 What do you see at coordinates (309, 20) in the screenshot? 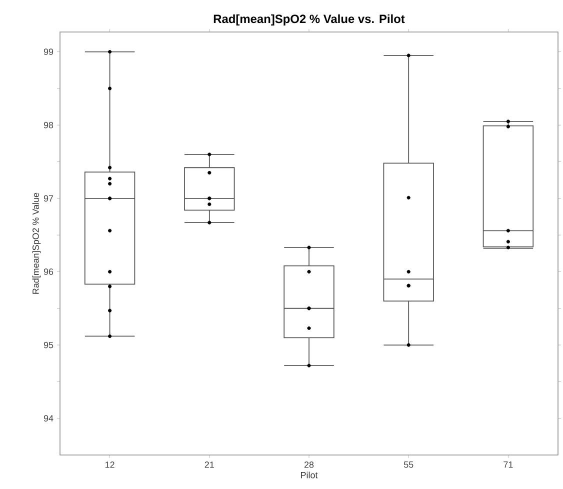
I see `chart-title: Rad[mean]SpO2 % Value vs. Pilot` at bounding box center [309, 20].